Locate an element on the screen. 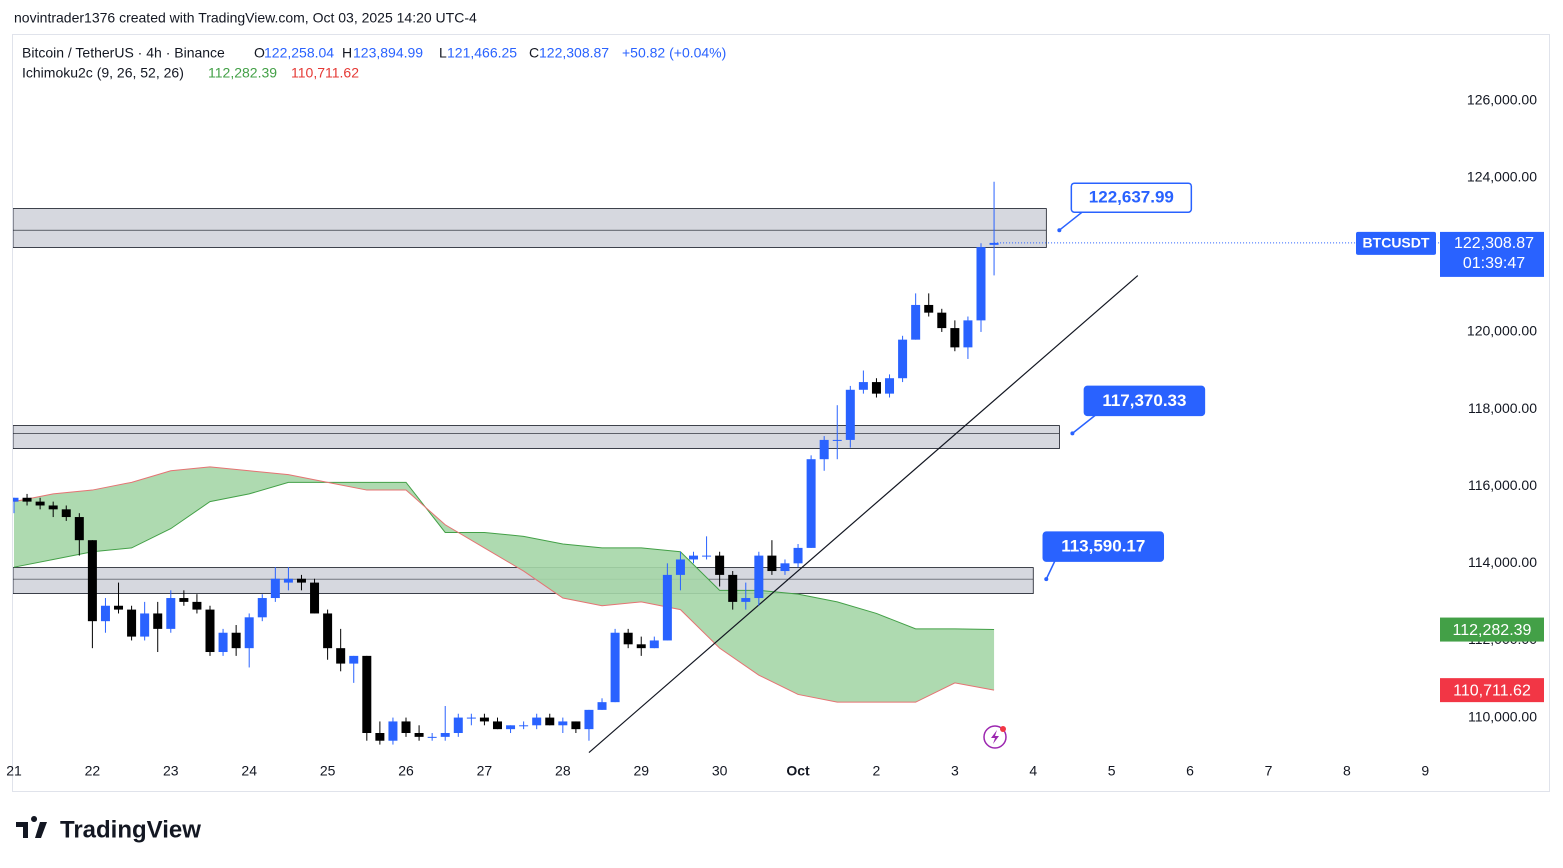 The image size is (1563, 868). x-tick-label: 25 is located at coordinates (328, 771).